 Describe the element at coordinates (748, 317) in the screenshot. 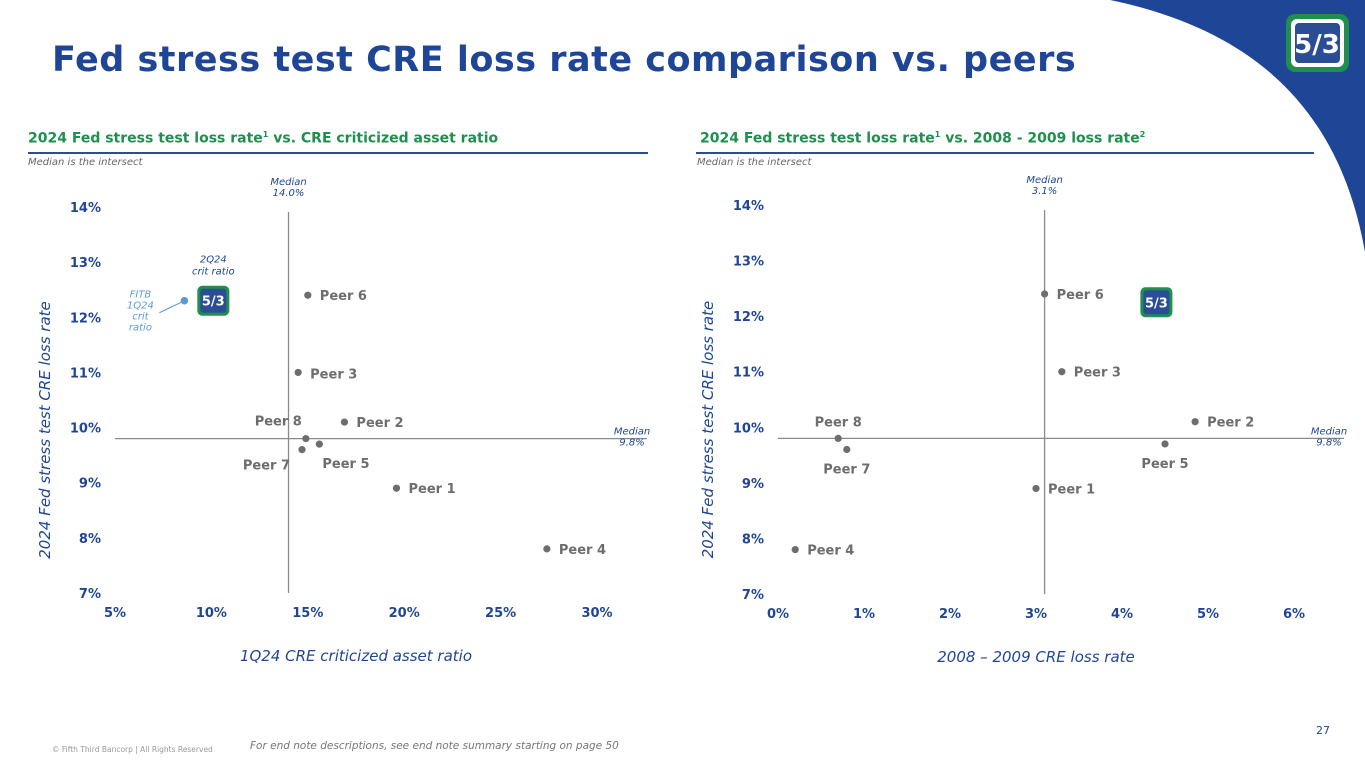

I see `right-y-tick-label: 12%` at that location.